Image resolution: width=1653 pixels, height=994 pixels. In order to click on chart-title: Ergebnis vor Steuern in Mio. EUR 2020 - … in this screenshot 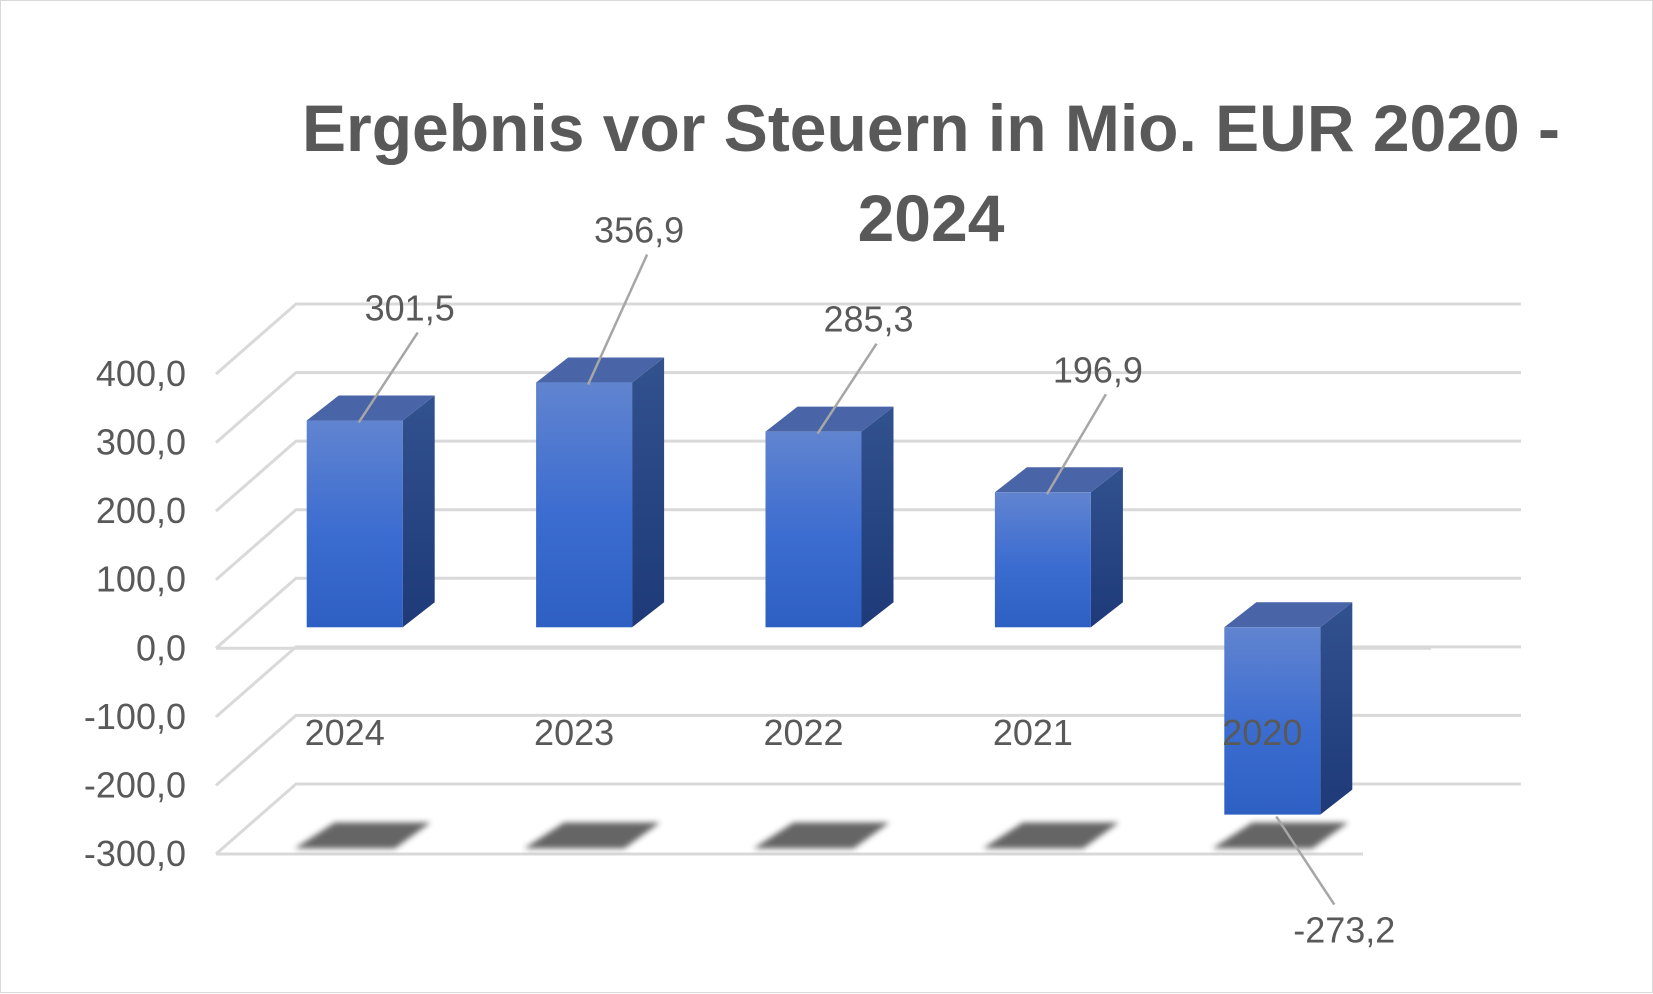, I will do `click(931, 173)`.